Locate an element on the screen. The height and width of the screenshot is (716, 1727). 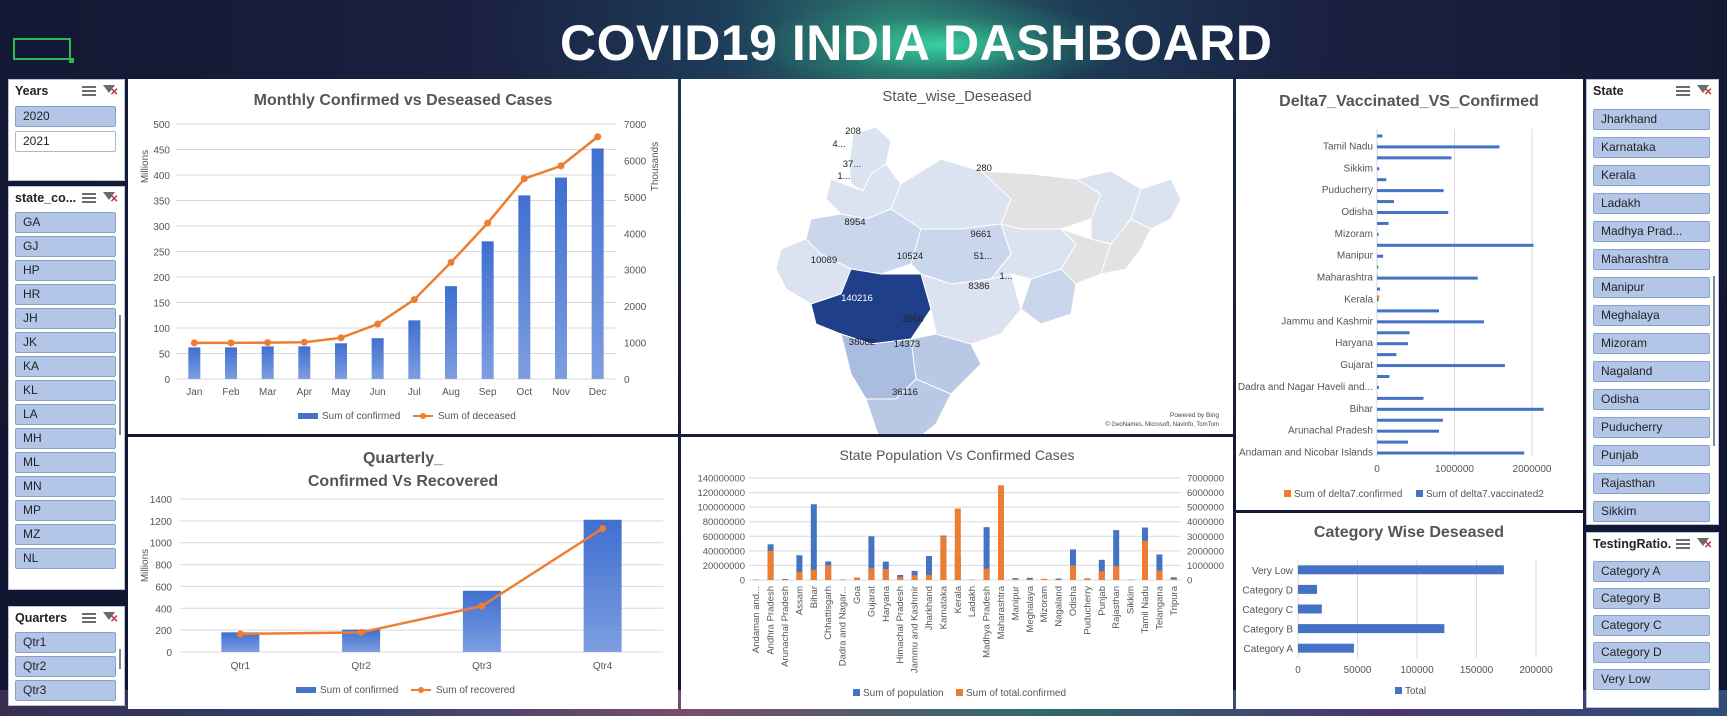
slicer-item: Sikkim is located at coordinates (1651, 511).